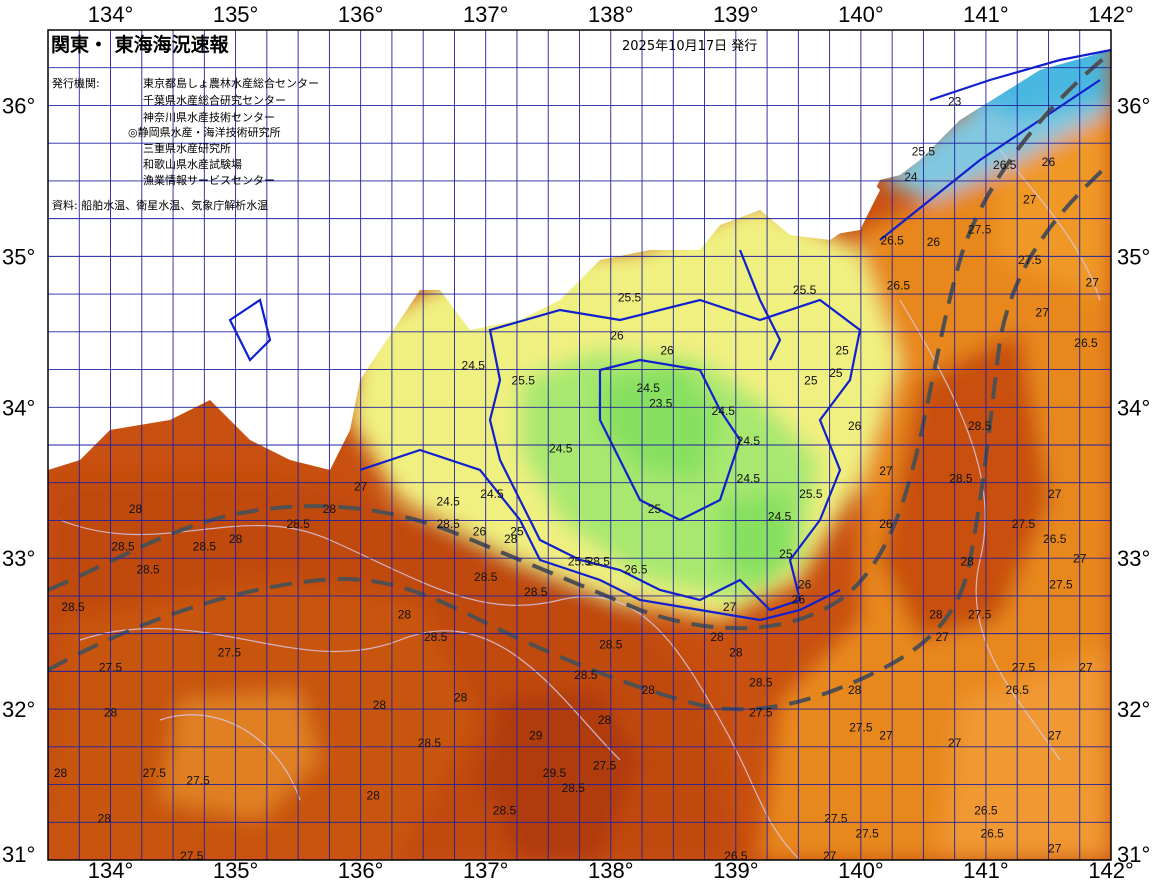  What do you see at coordinates (661, 403) in the screenshot?
I see `contour-value-label: 23.5` at bounding box center [661, 403].